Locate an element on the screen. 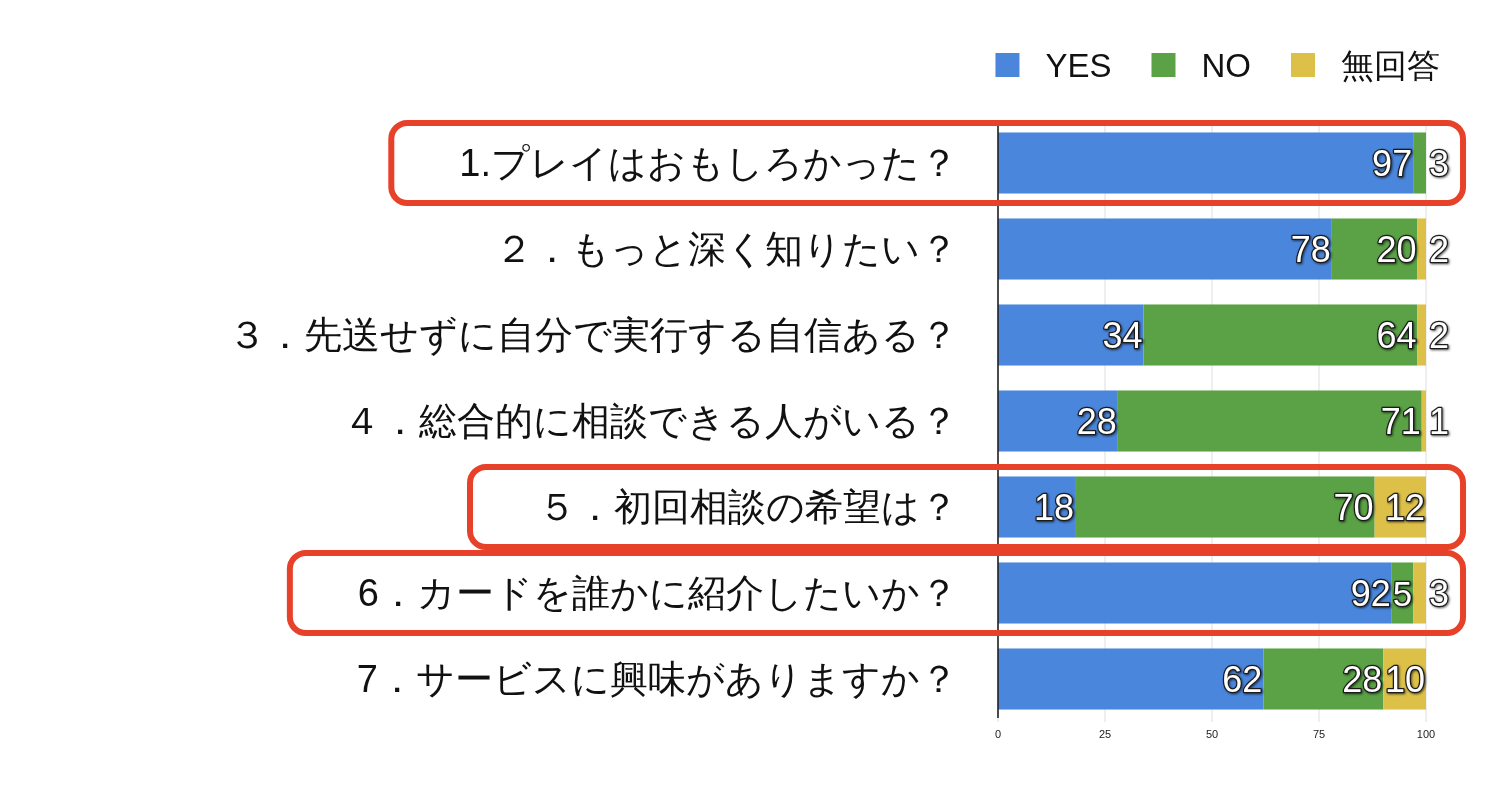 The image size is (1502, 788). legend-label: YES is located at coordinates (1078, 65).